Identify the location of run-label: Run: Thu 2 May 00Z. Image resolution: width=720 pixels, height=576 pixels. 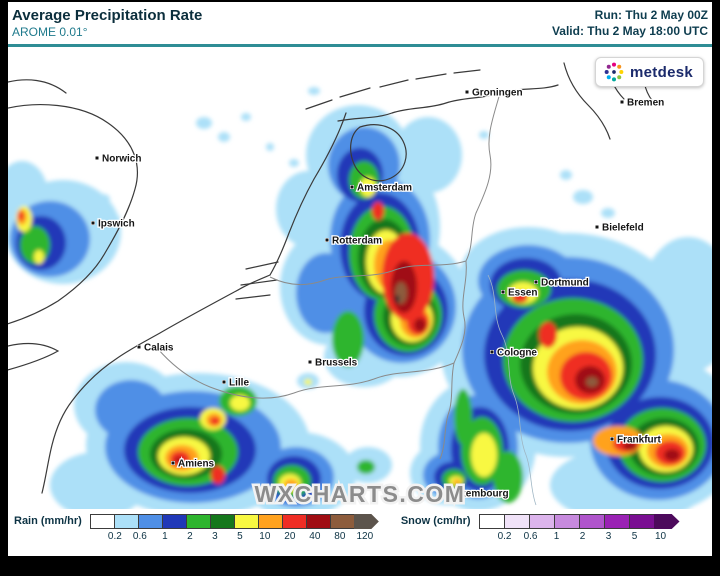
(651, 15).